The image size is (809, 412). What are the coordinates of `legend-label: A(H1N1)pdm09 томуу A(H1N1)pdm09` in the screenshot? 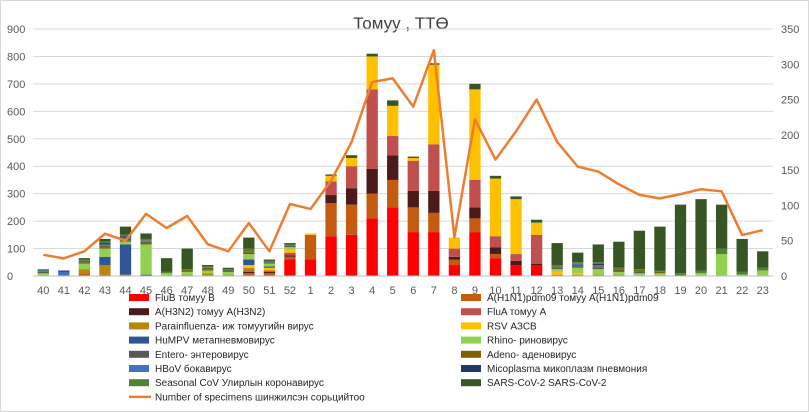 It's located at (573, 298).